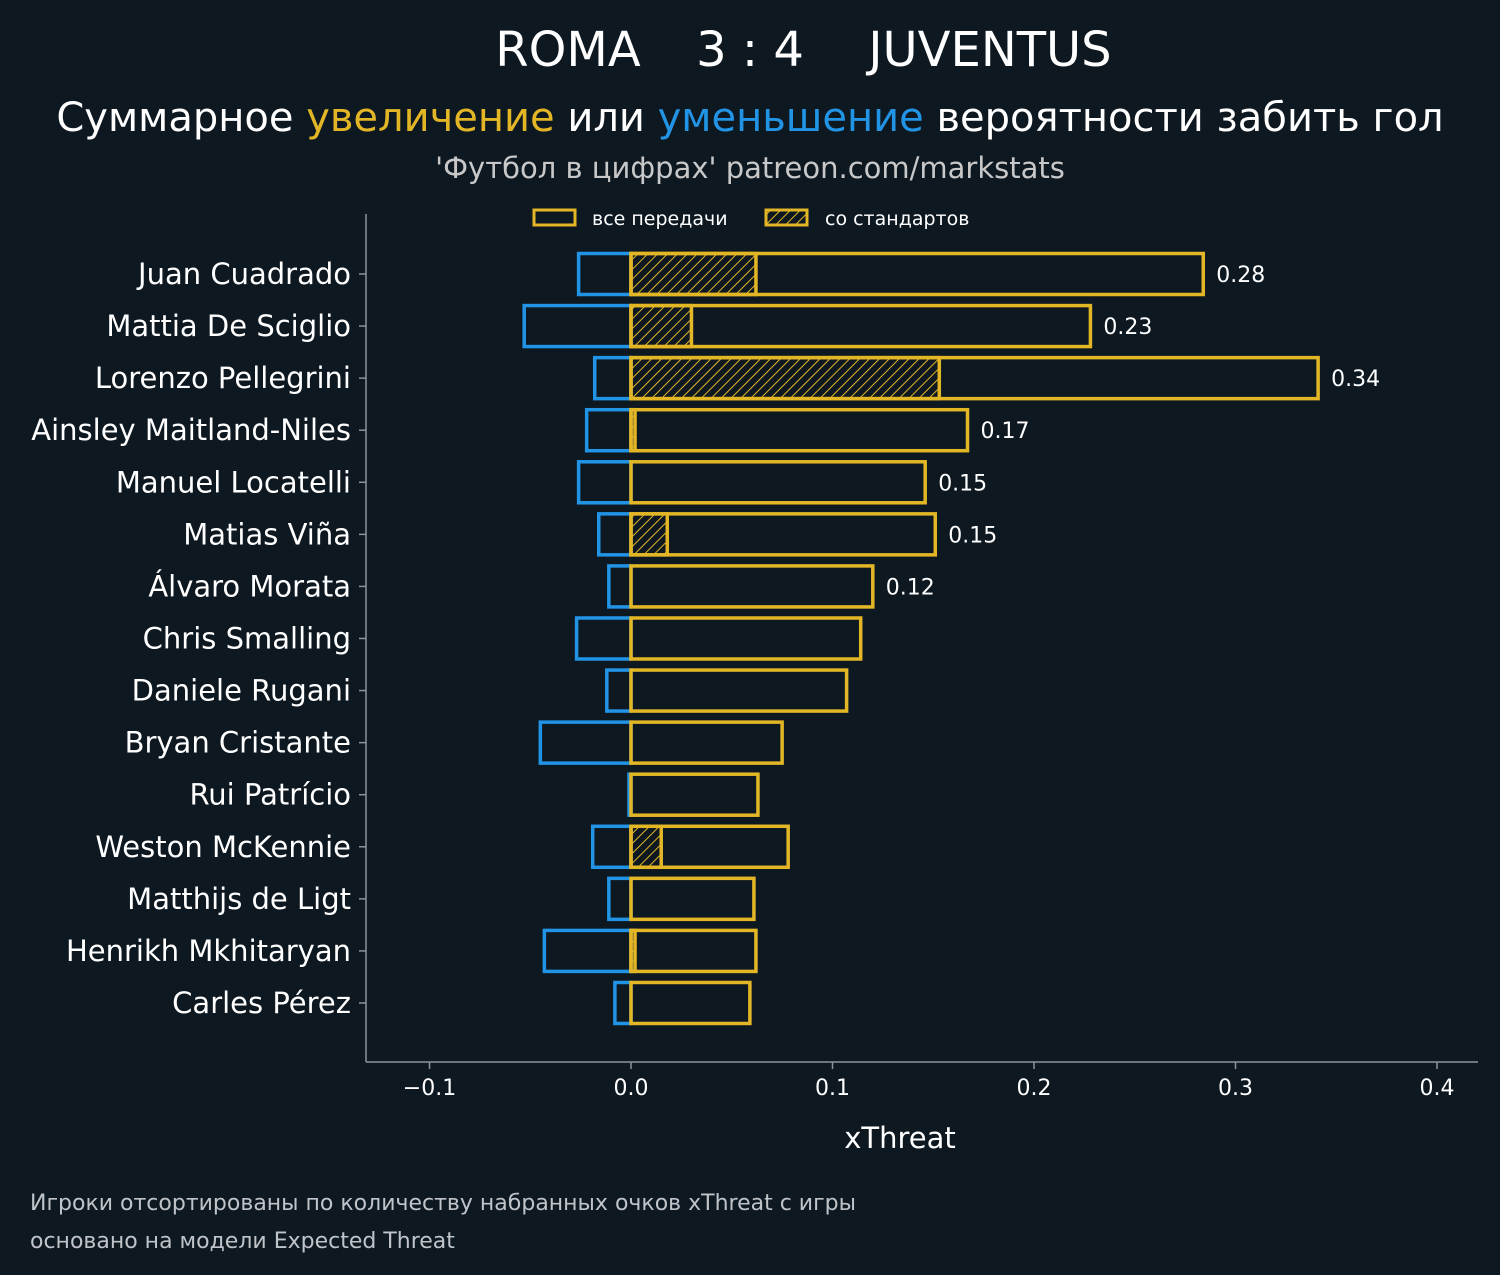 The image size is (1500, 1275). Describe the element at coordinates (228, 326) in the screenshot. I see `y-tick-label: Mattia De Sciglio` at that location.